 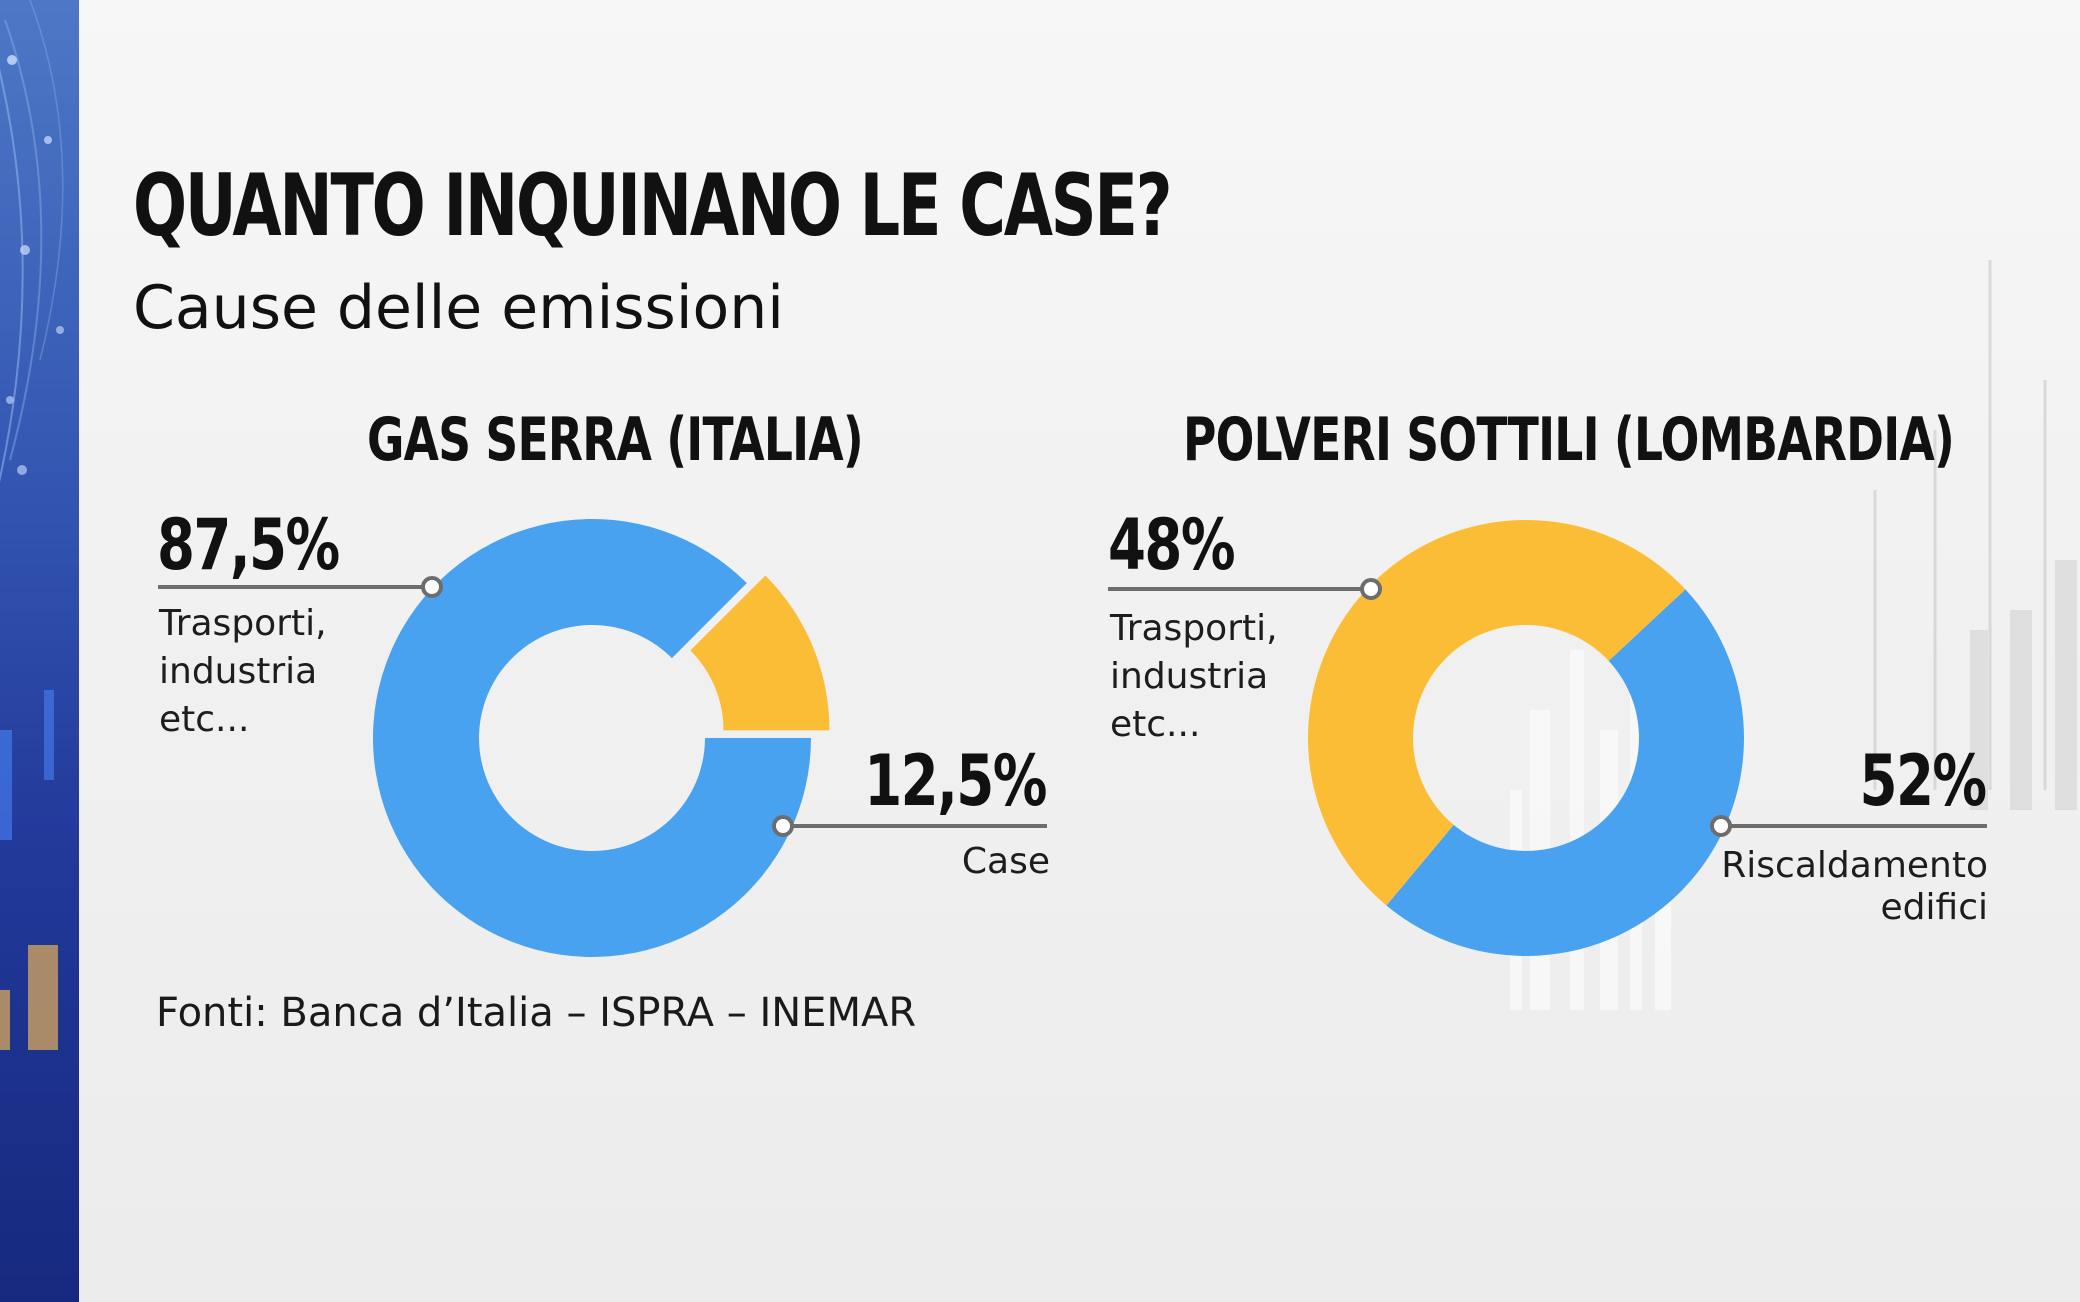 What do you see at coordinates (458, 308) in the screenshot?
I see `page-subtitle: Cause delle emissioni` at bounding box center [458, 308].